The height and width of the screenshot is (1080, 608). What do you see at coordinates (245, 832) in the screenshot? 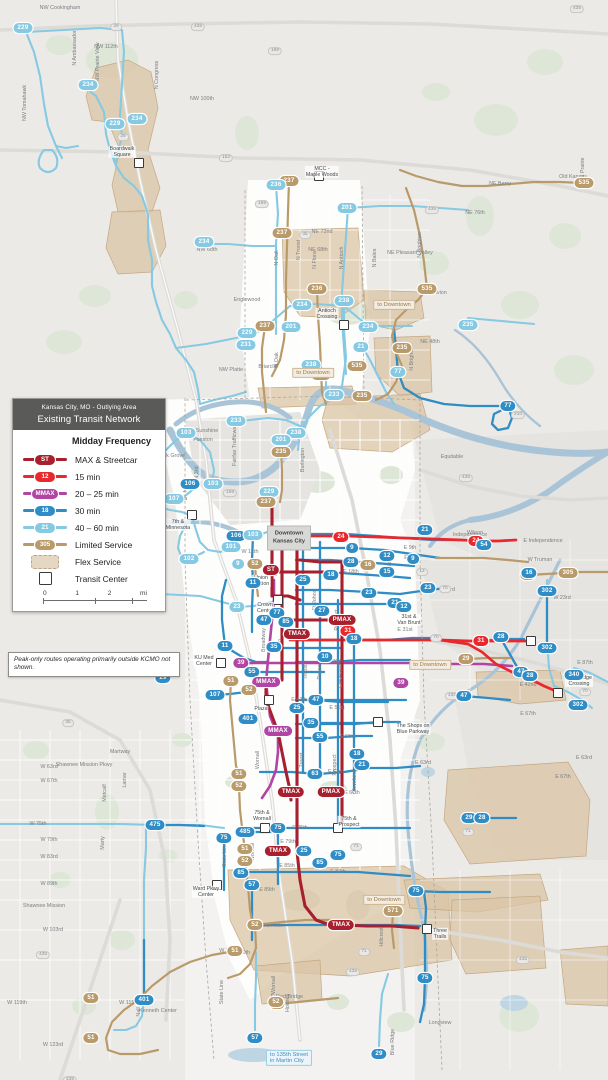
I see `route-marker-485: 485` at bounding box center [245, 832].